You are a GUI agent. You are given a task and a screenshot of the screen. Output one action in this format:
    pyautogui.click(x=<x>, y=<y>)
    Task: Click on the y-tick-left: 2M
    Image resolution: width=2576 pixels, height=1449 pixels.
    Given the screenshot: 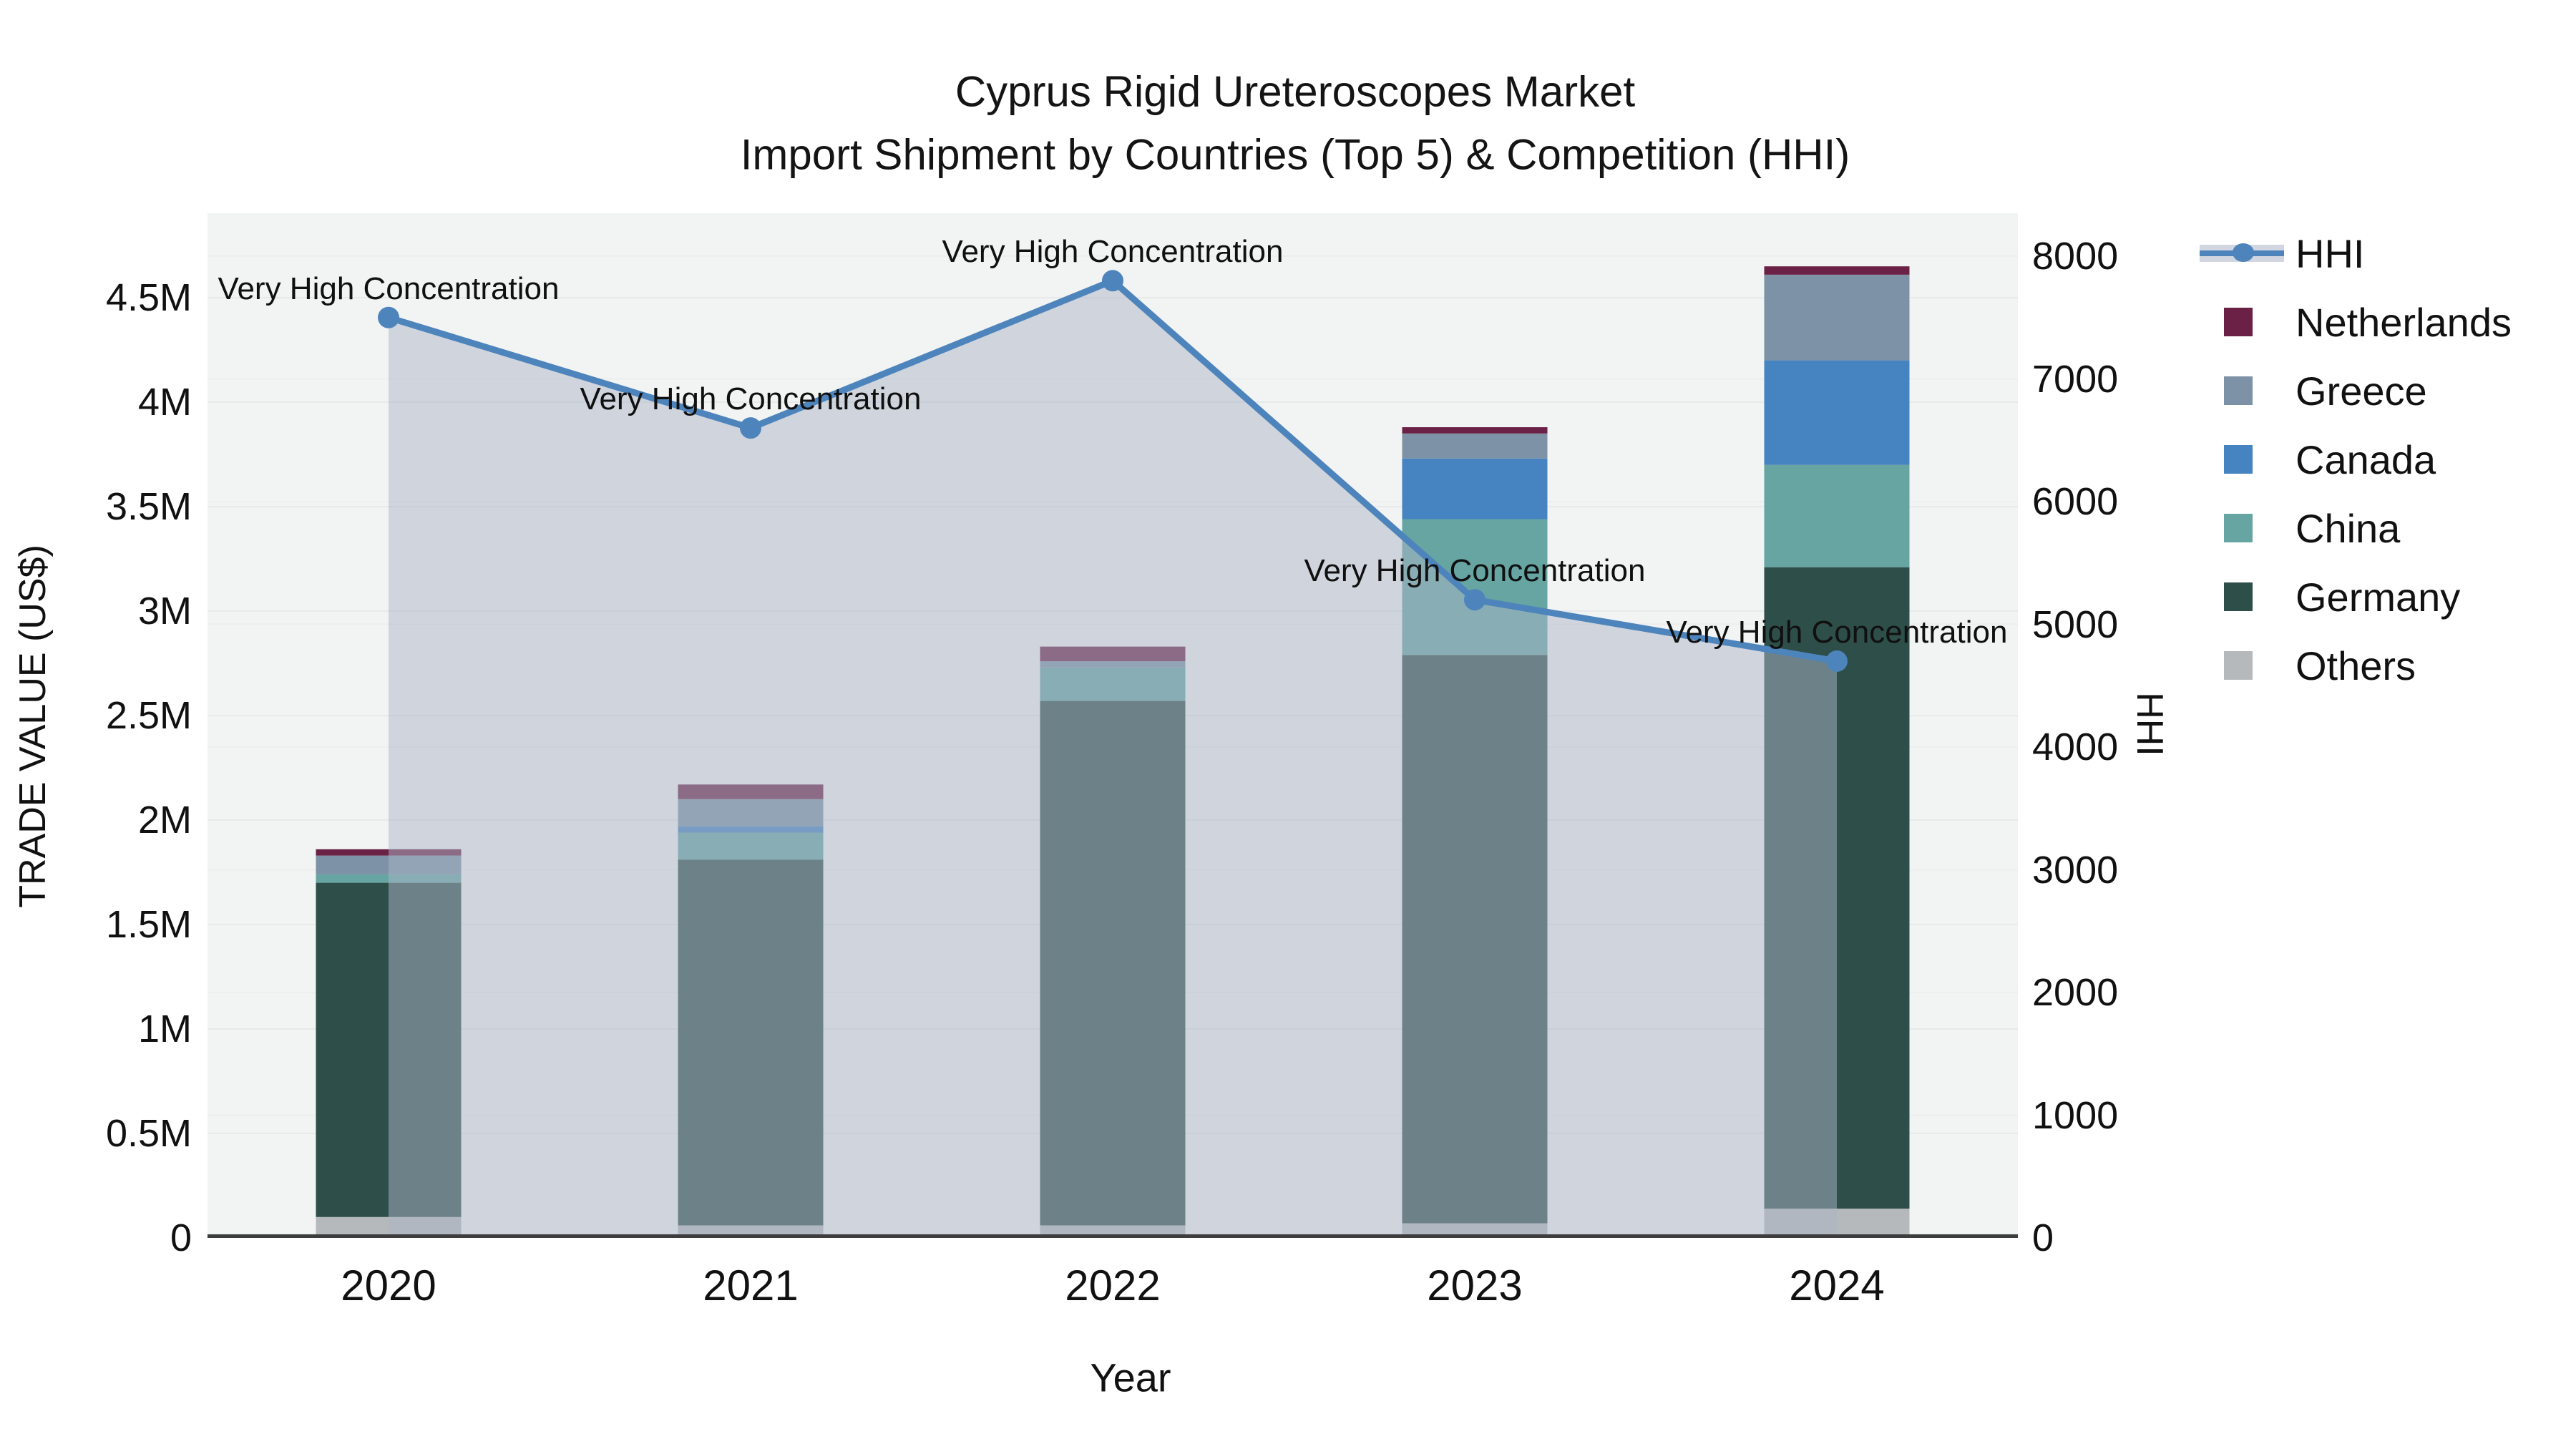 What is the action you would take?
    pyautogui.click(x=164, y=820)
    